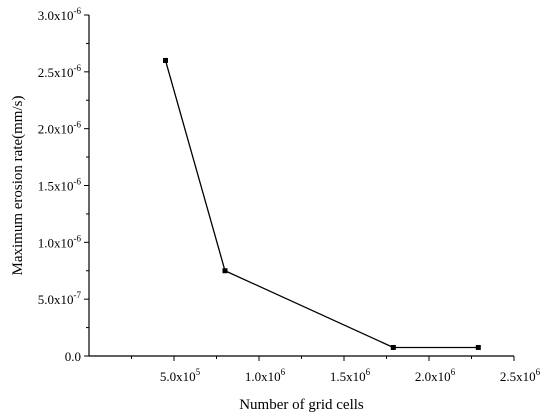 This screenshot has height=418, width=550. What do you see at coordinates (301, 405) in the screenshot?
I see `x-axis-title: Number of grid cells` at bounding box center [301, 405].